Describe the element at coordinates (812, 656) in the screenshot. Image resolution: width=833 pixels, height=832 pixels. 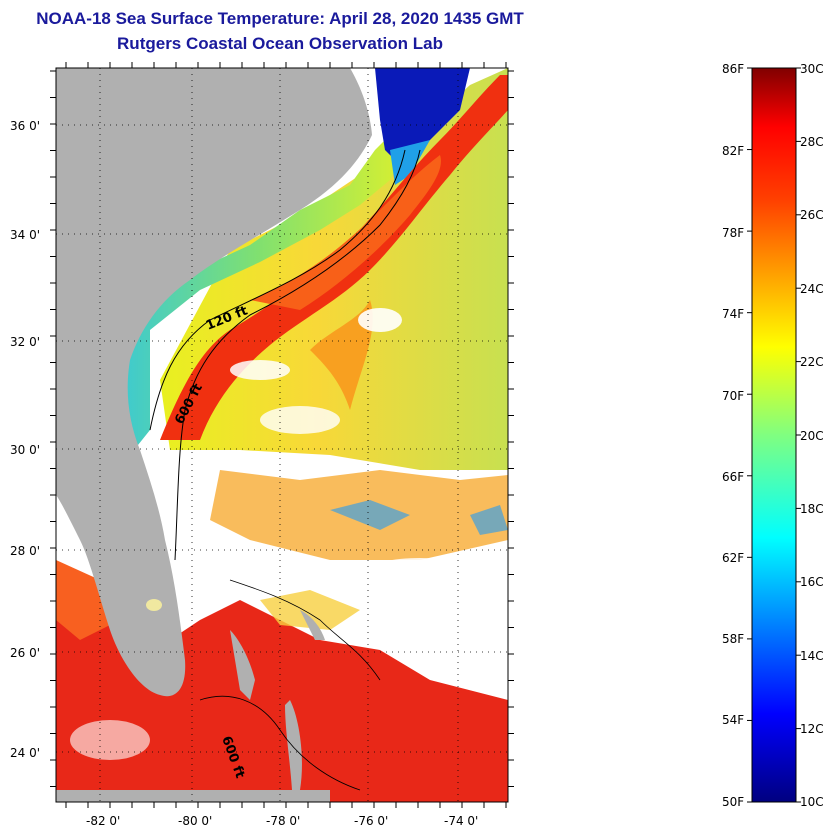
I see `cb-c-14: 14C` at that location.